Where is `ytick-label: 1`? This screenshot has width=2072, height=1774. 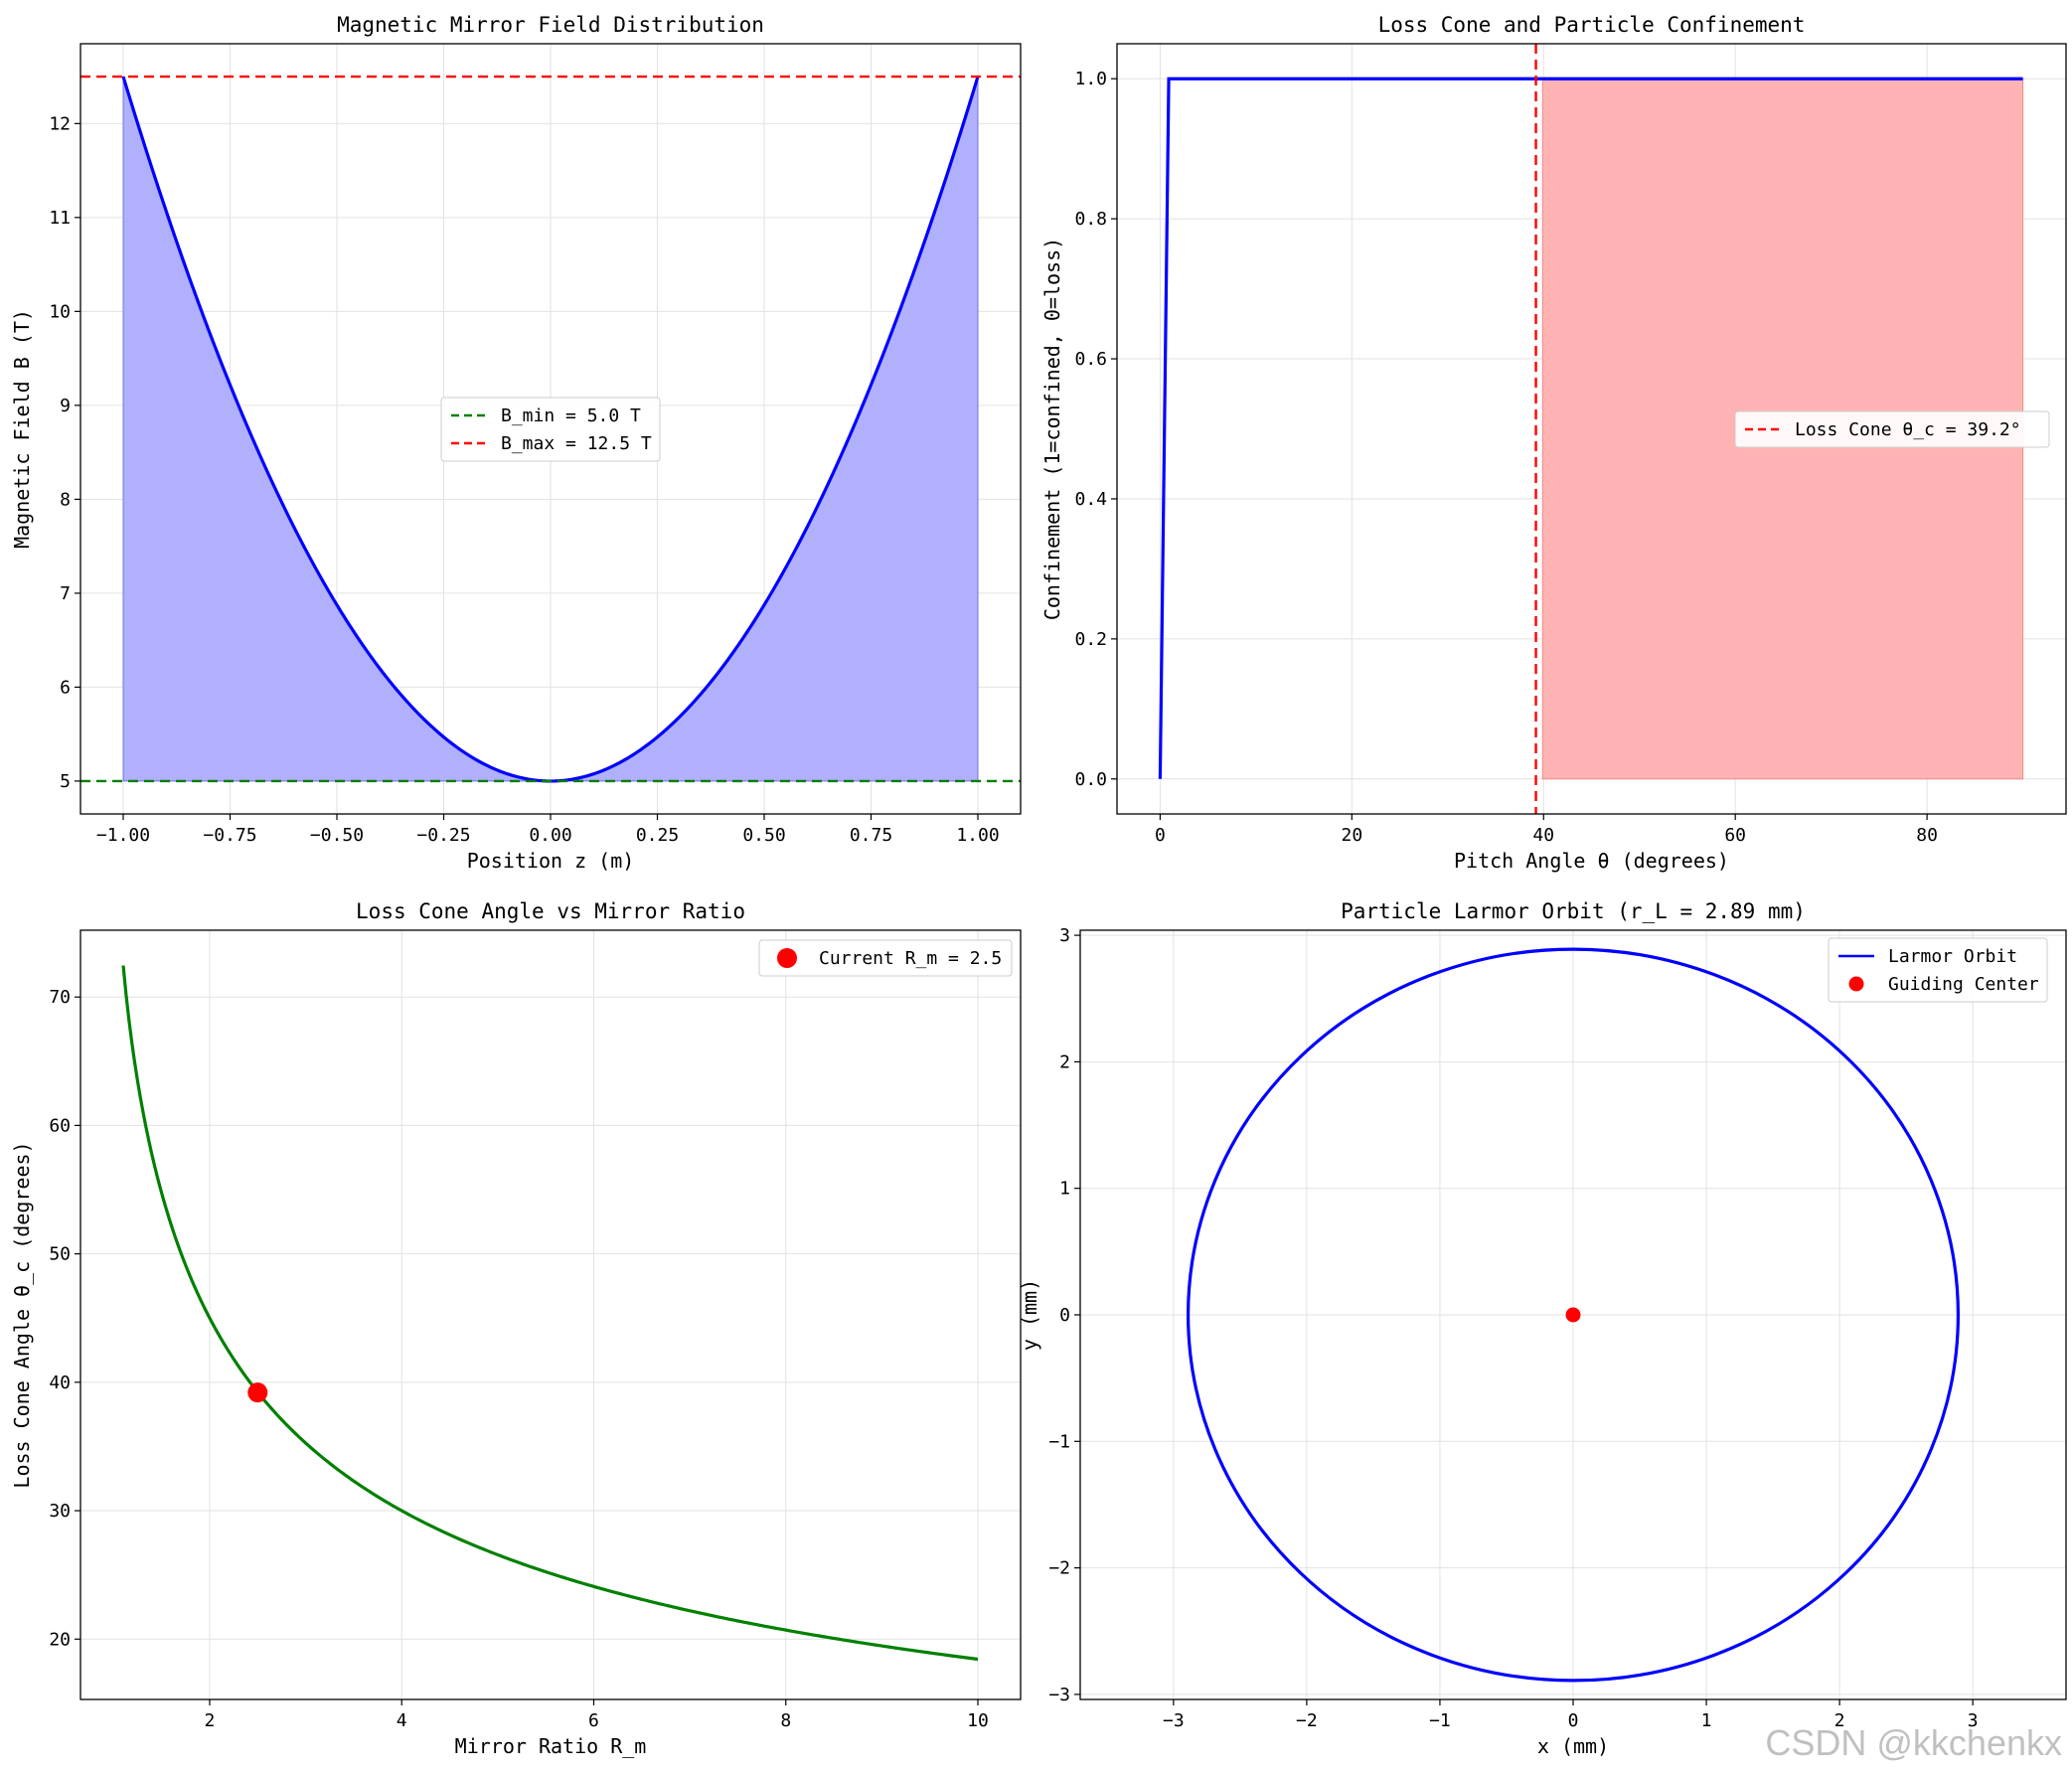
ytick-label: 1 is located at coordinates (1064, 1189).